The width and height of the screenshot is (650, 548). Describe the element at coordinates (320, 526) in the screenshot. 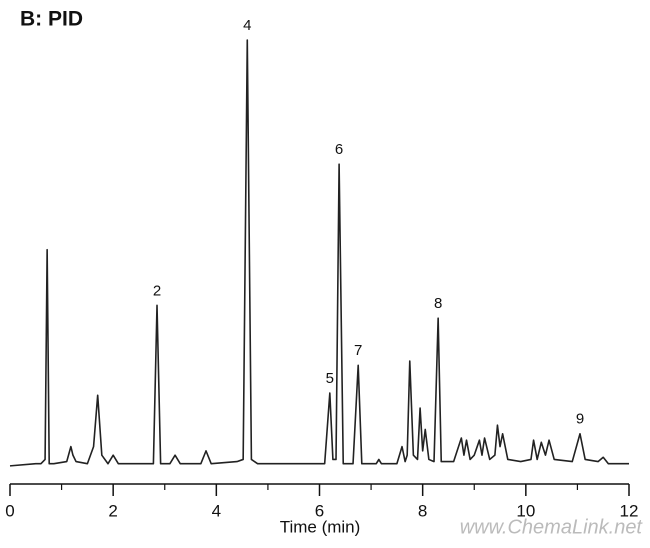

I see `x-axis-label: Time (min)` at that location.